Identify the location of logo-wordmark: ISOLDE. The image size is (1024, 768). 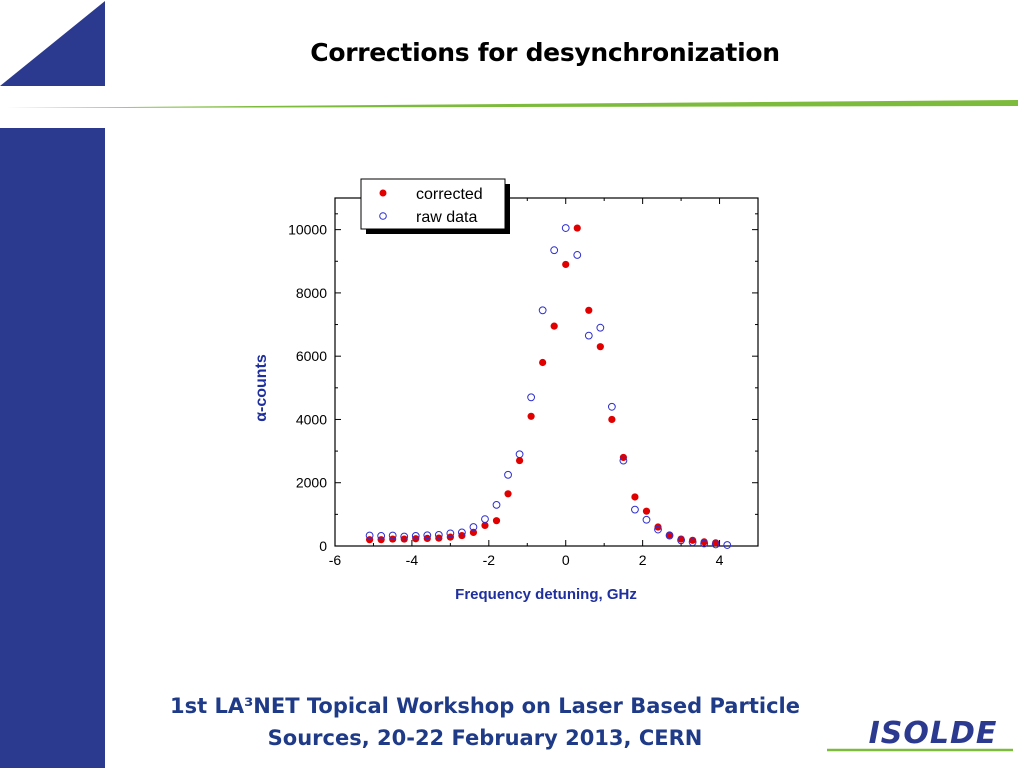
(933, 733).